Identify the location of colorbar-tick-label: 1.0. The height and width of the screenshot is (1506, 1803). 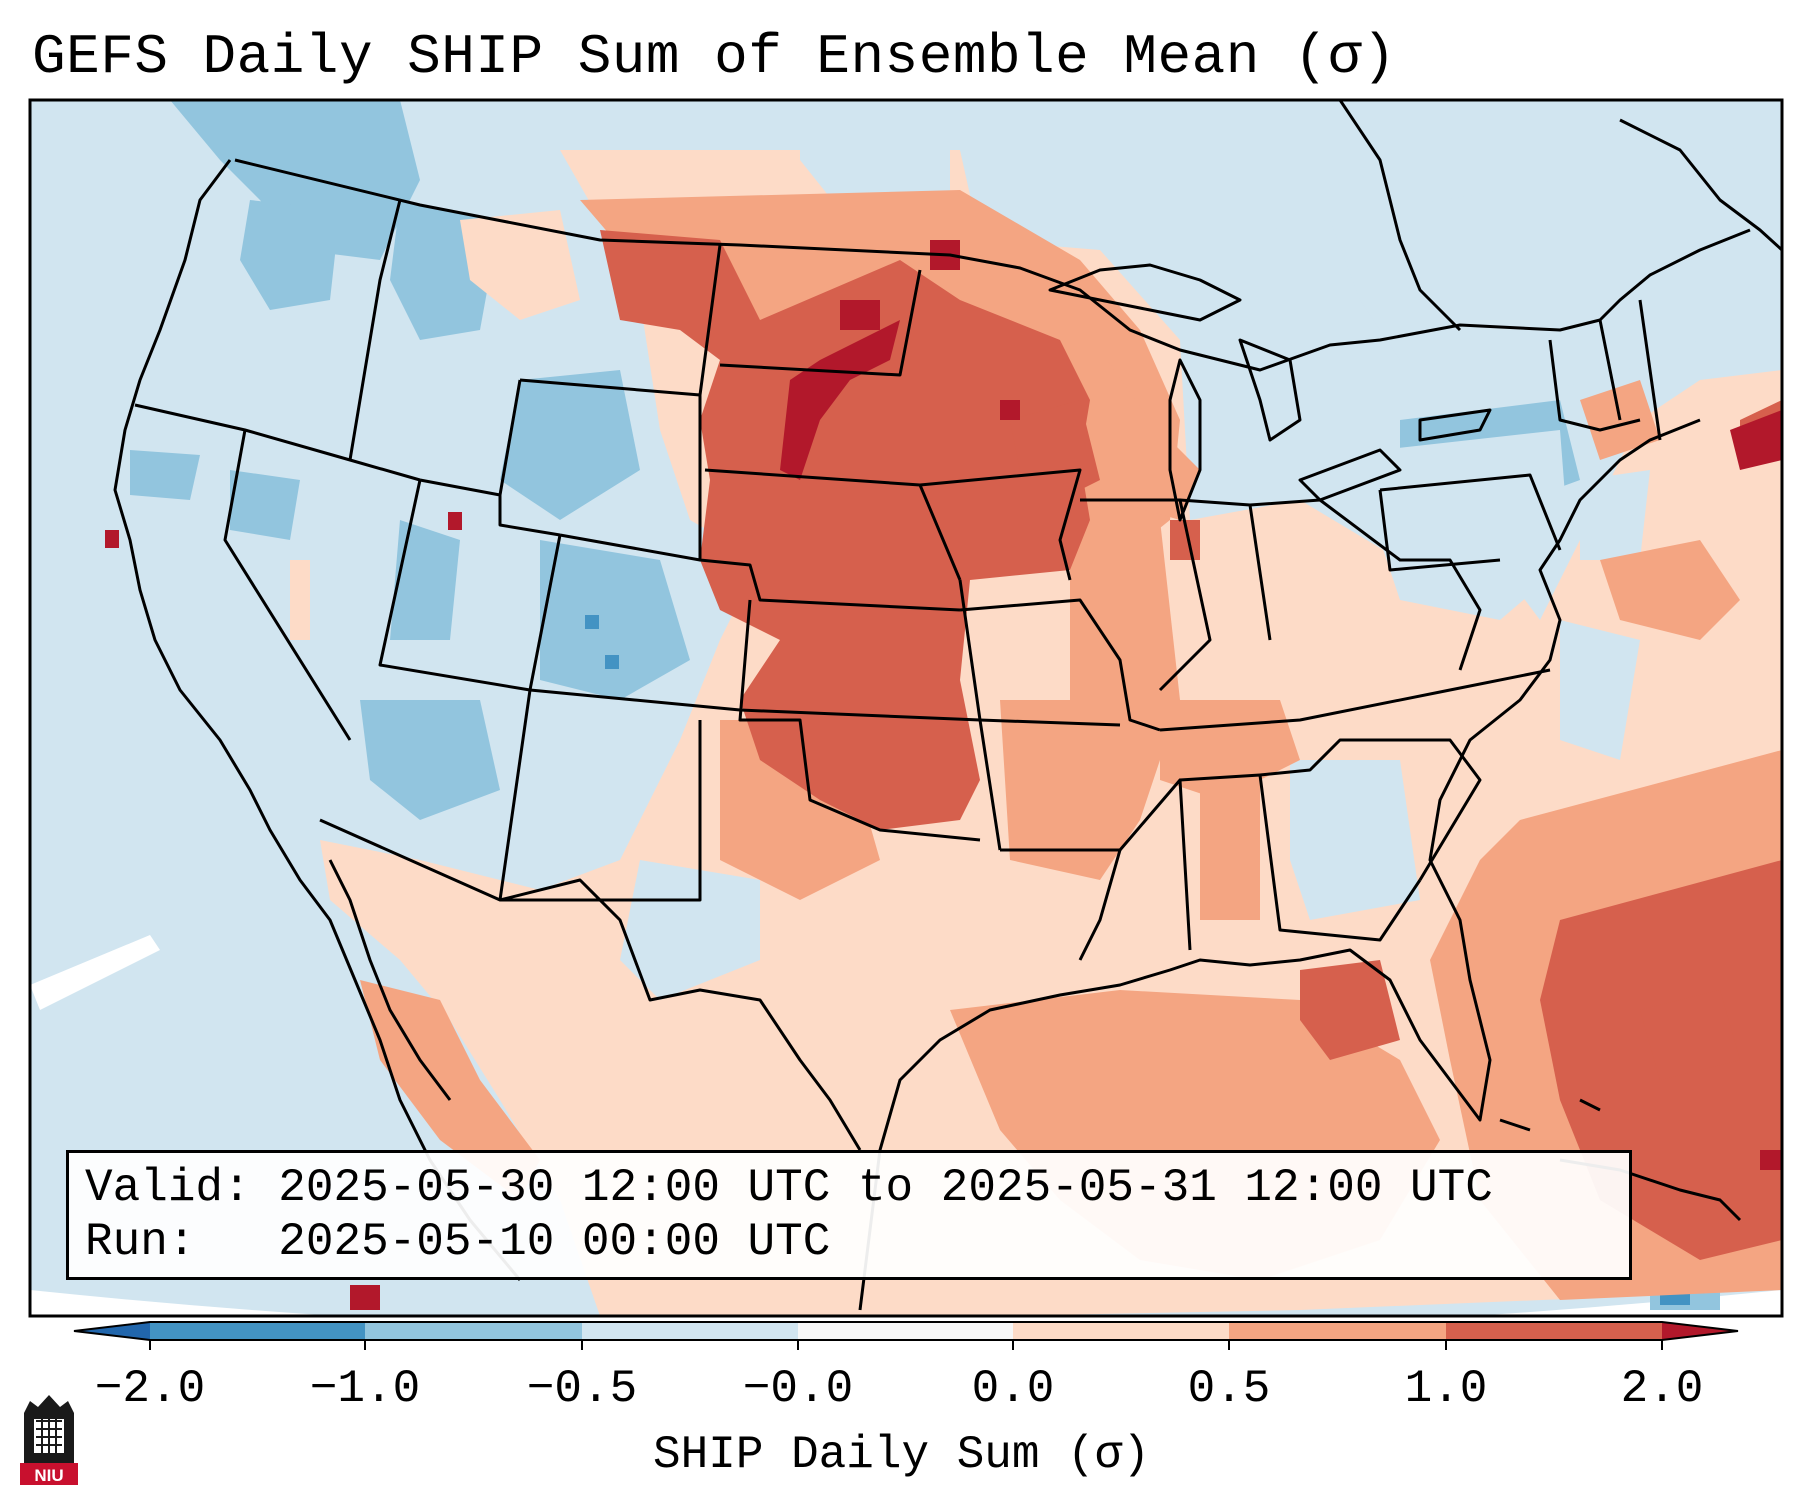
(1446, 1389).